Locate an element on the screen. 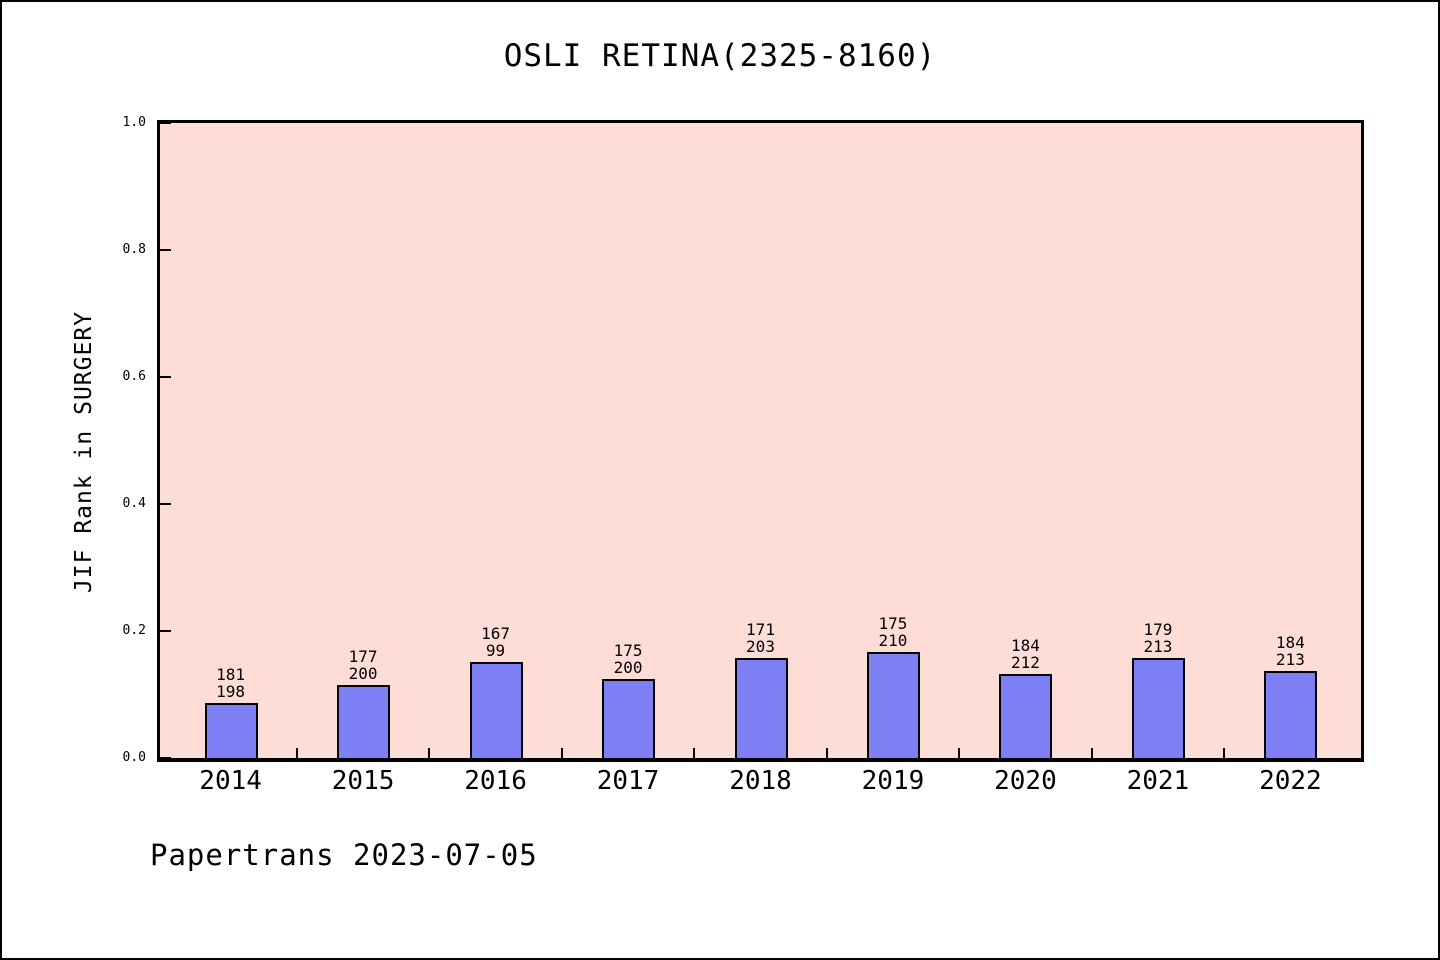  bar-value-total: 210 is located at coordinates (893, 640).